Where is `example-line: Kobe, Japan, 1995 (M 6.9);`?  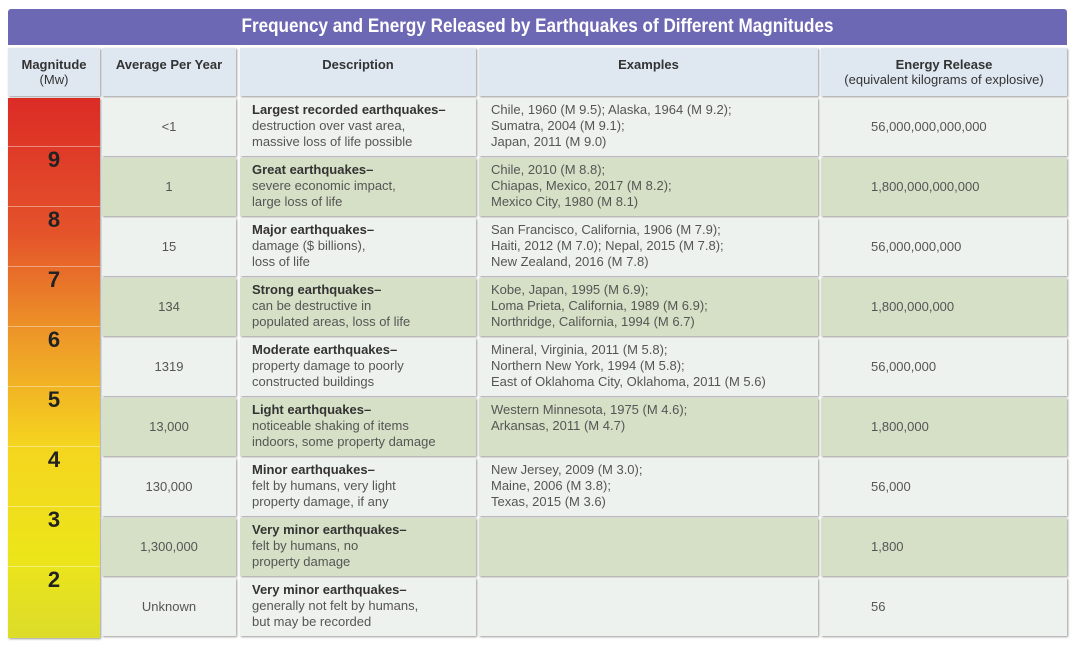 example-line: Kobe, Japan, 1995 (M 6.9); is located at coordinates (570, 289).